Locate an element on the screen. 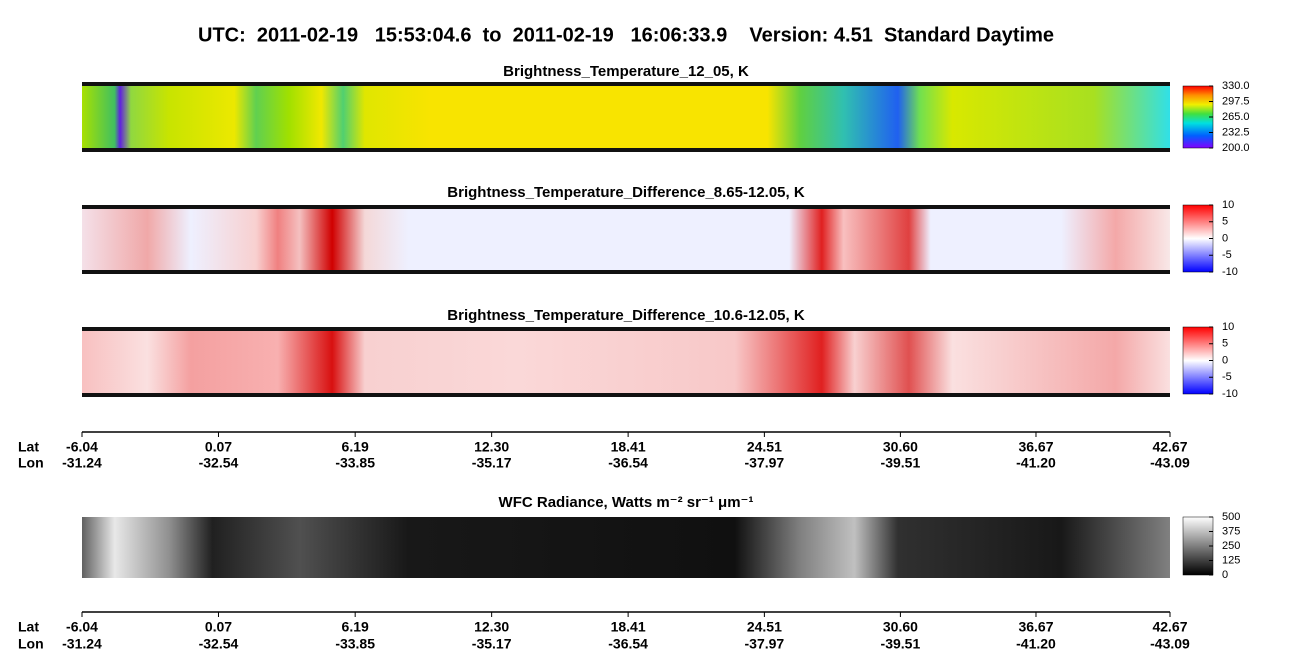 The width and height of the screenshot is (1300, 667). colorbar-tick-label: 200.0 is located at coordinates (1236, 148).